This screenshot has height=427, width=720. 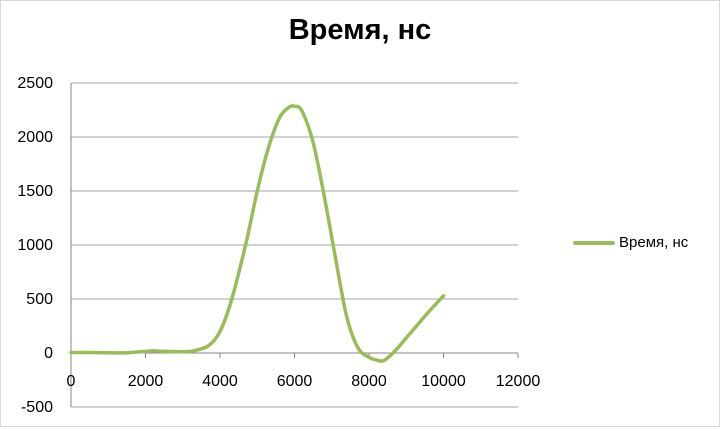 I want to click on x-tick-labels: 0 2000 4000 6000 8000 10000 12000, so click(x=304, y=381).